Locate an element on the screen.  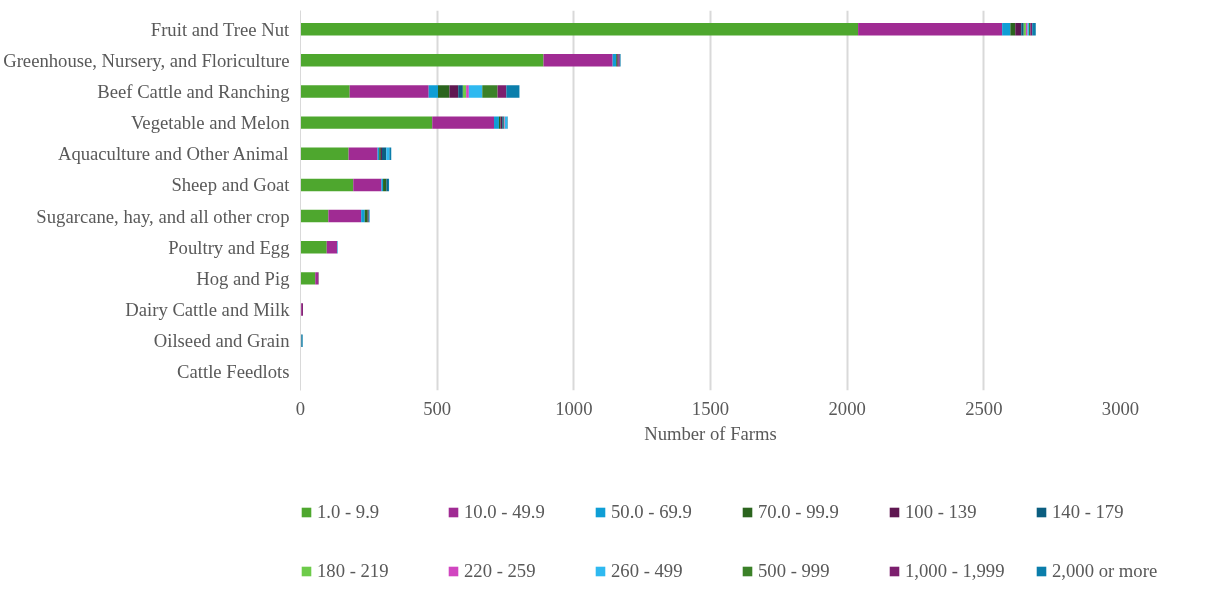
y-tick-label: Aquaculture and Other Animal is located at coordinates (173, 154).